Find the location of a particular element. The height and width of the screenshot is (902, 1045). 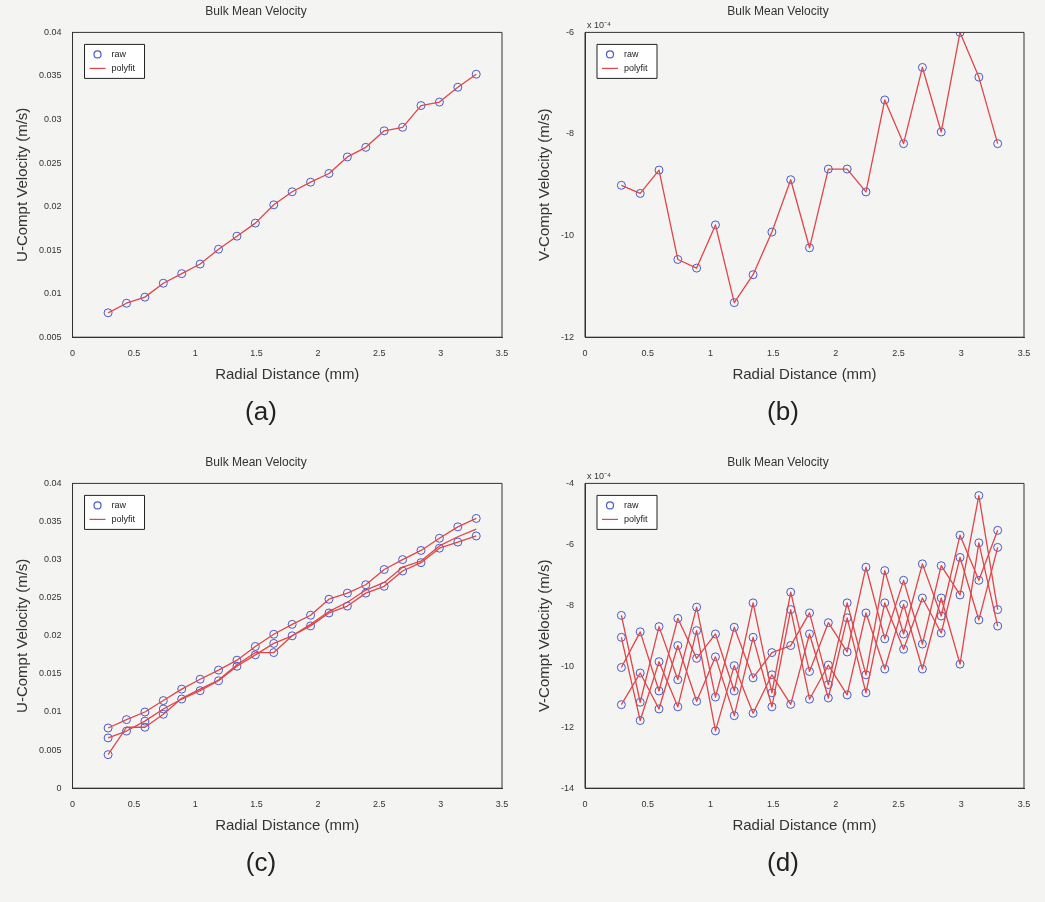

y-tick-label: 0 is located at coordinates (59, 787).